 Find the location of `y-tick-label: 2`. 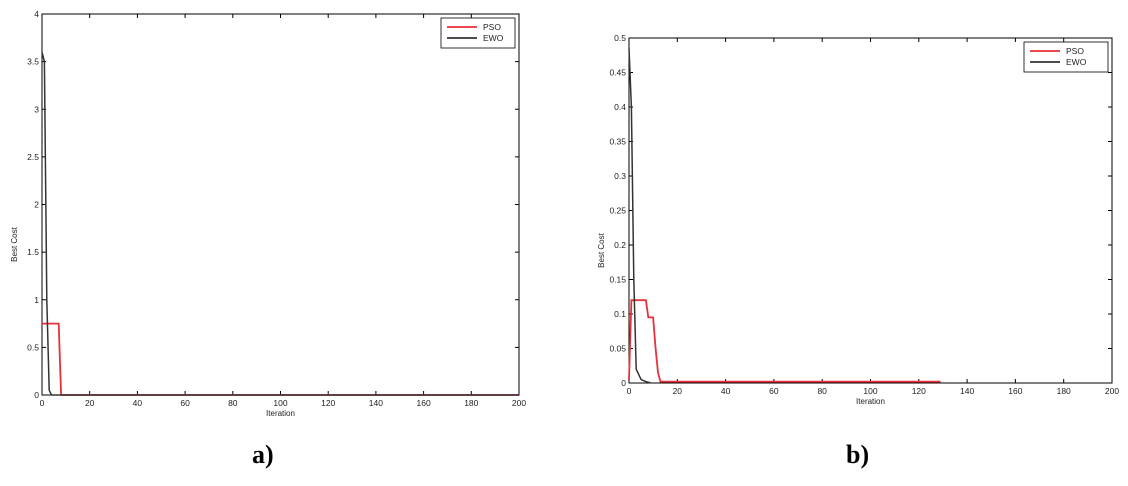

y-tick-label: 2 is located at coordinates (36, 205).